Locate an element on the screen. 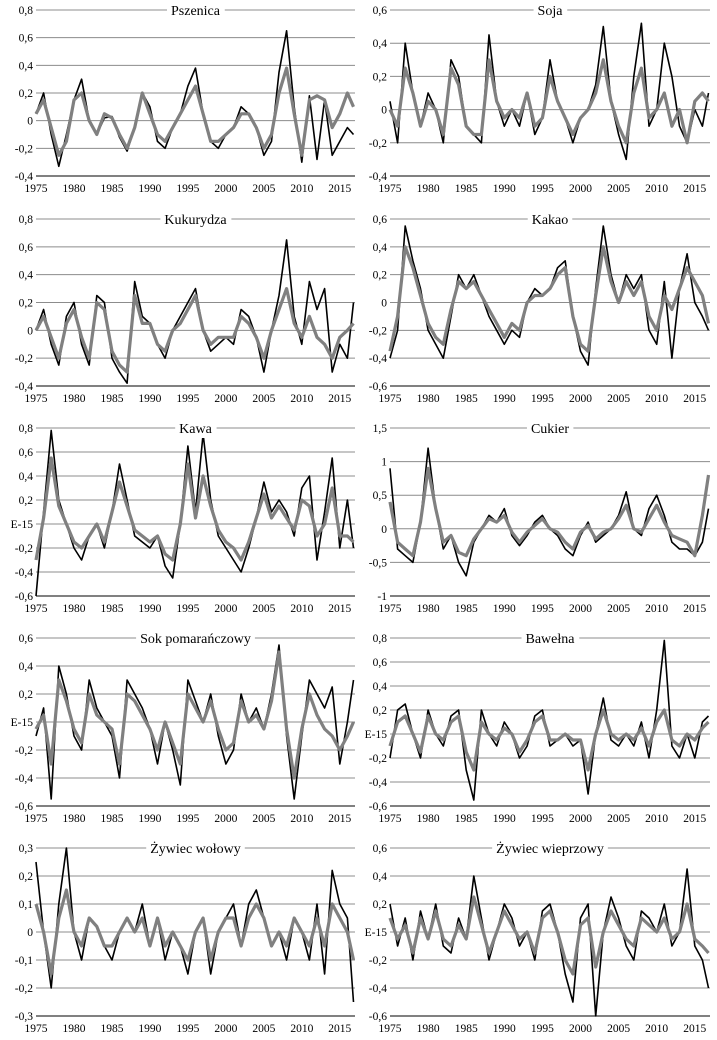  panel-4-ytick-label: 0,4 is located at coordinates (380, 248).